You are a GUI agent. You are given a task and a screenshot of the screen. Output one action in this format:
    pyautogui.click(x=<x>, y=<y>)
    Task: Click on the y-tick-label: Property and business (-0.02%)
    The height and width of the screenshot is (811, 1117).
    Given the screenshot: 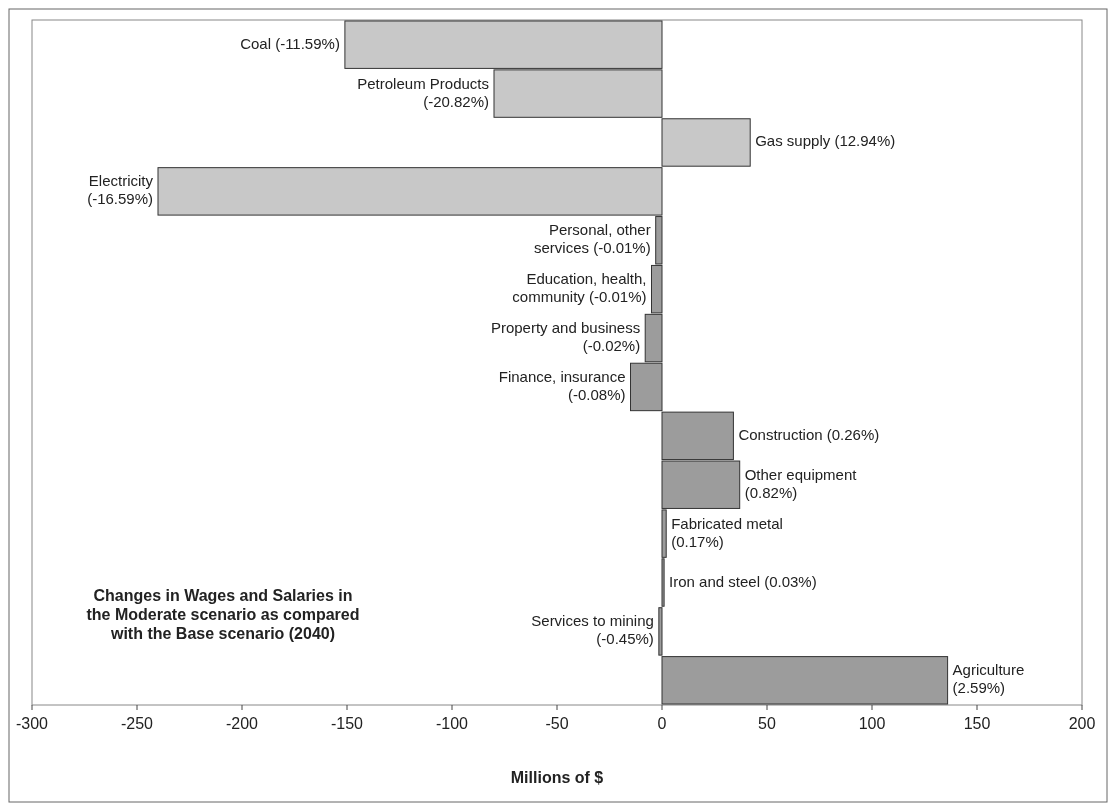 What is the action you would take?
    pyautogui.click(x=565, y=337)
    